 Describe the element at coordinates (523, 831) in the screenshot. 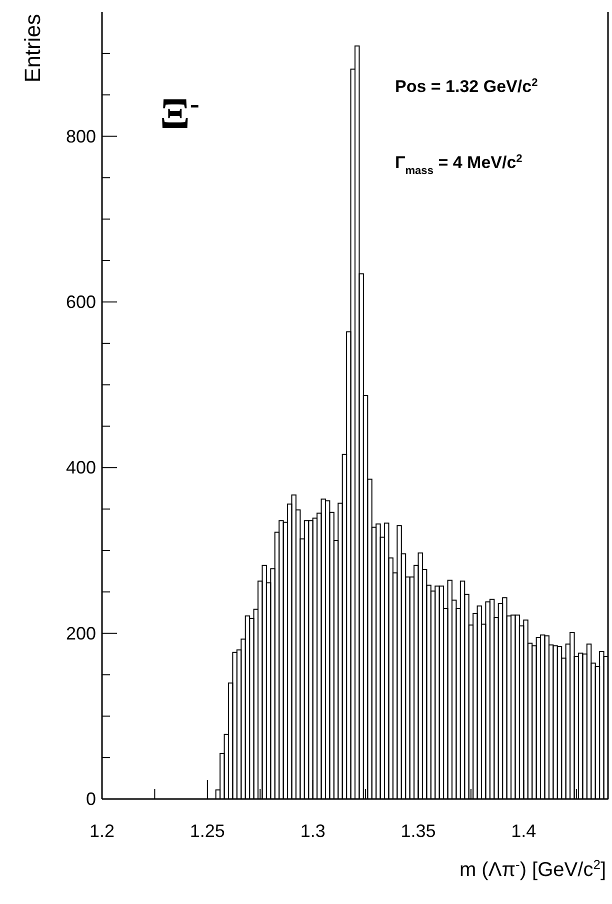

I see `x-tick-label: 1.4` at that location.